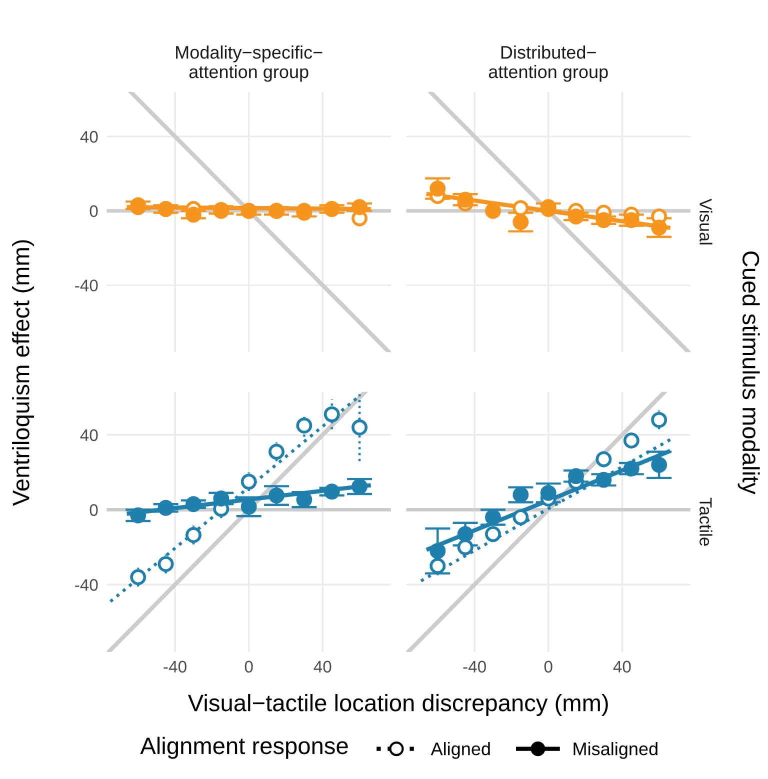  What do you see at coordinates (23, 373) in the screenshot?
I see `y-axis-title: Ventriloquism effect (mm)` at bounding box center [23, 373].